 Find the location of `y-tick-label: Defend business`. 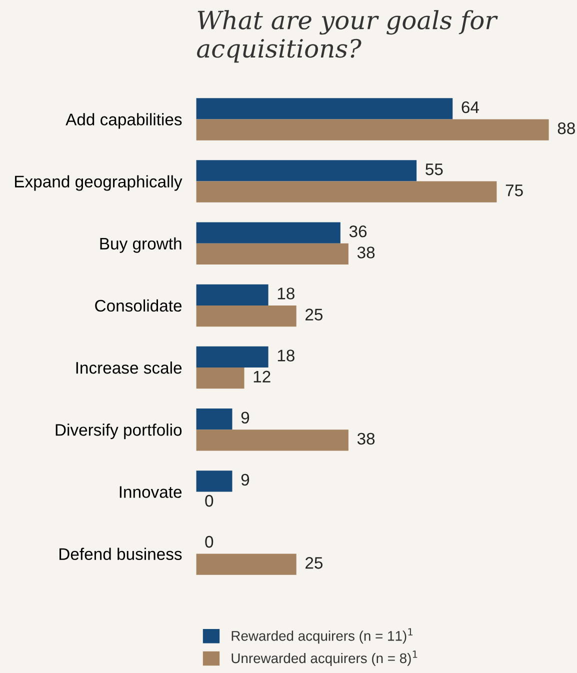

y-tick-label: Defend business is located at coordinates (121, 554).